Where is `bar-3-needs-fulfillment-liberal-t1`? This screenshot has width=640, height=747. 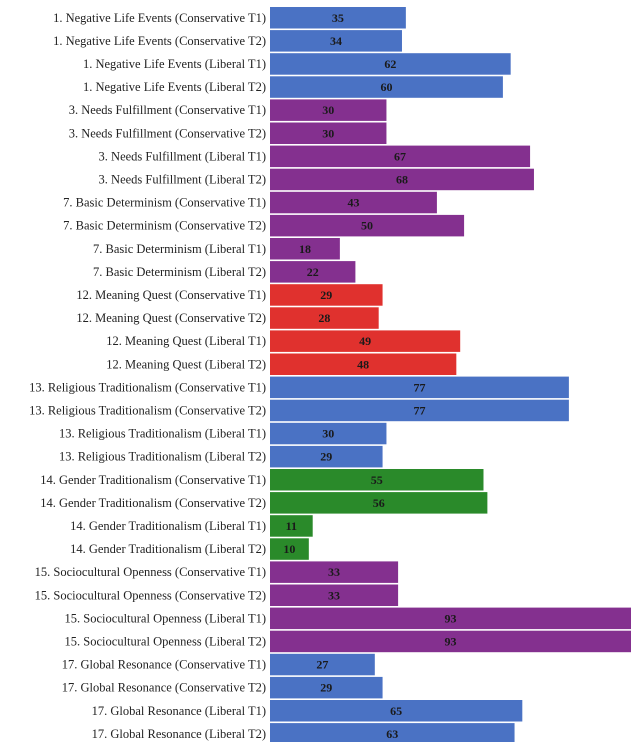 bar-3-needs-fulfillment-liberal-t1 is located at coordinates (400, 156).